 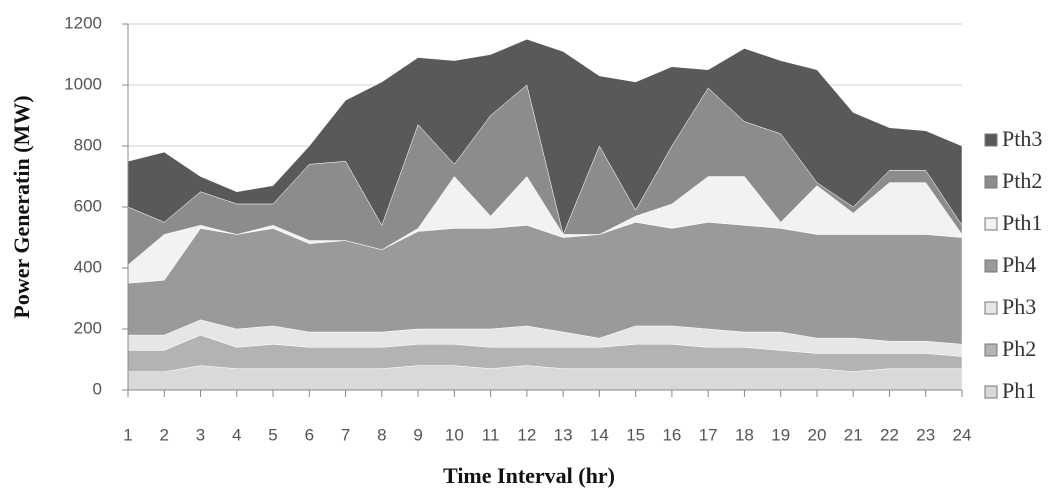 What do you see at coordinates (671, 434) in the screenshot?
I see `x-tick-label: 16` at bounding box center [671, 434].